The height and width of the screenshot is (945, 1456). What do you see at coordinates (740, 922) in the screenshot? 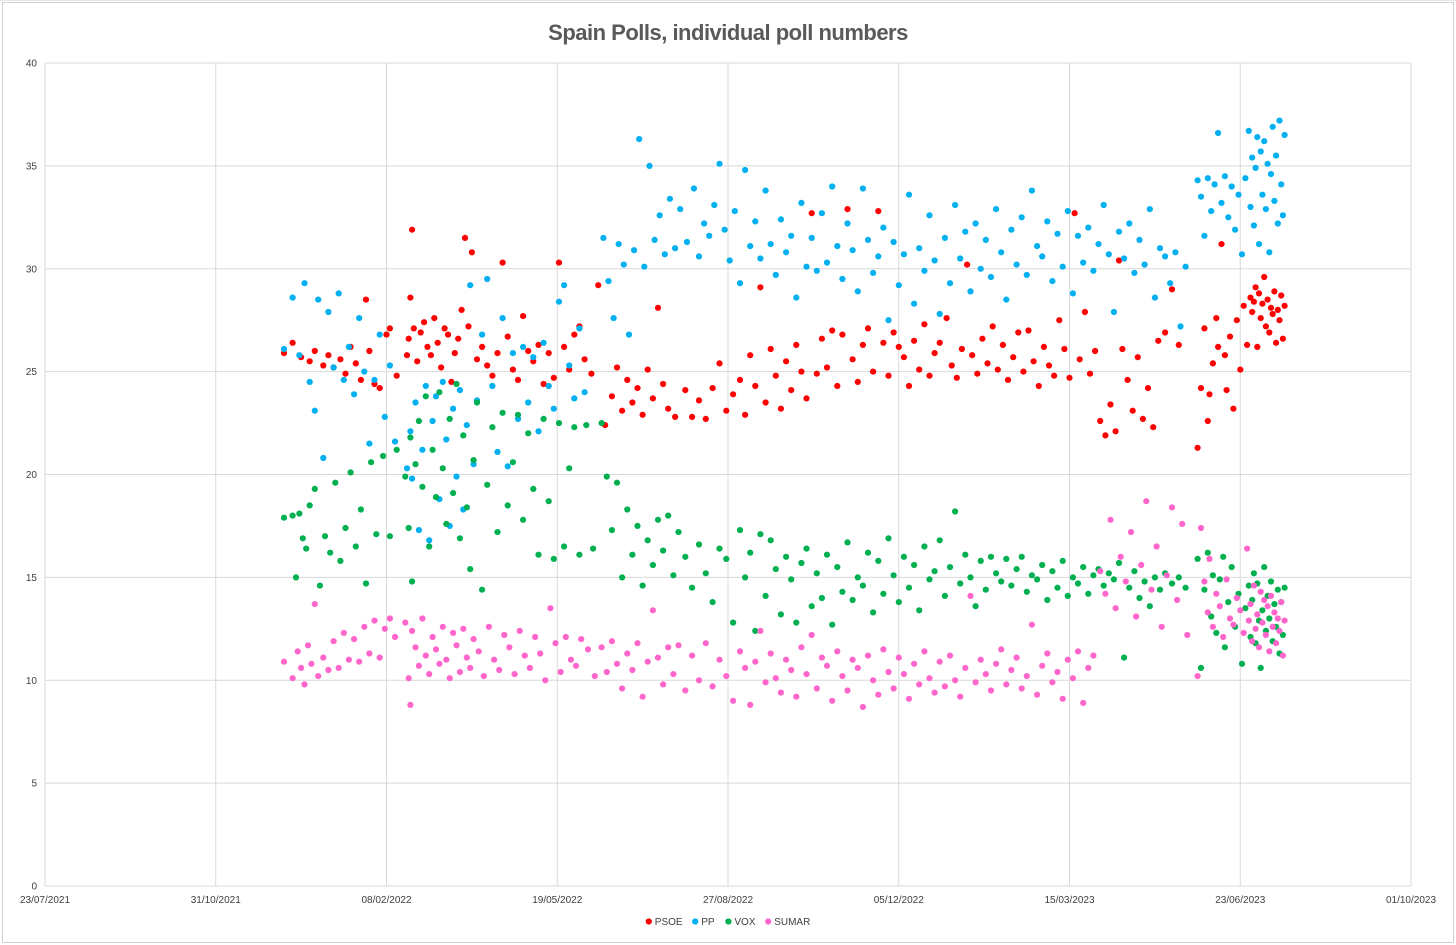
I see `legend-item-vox: VOX` at bounding box center [740, 922].